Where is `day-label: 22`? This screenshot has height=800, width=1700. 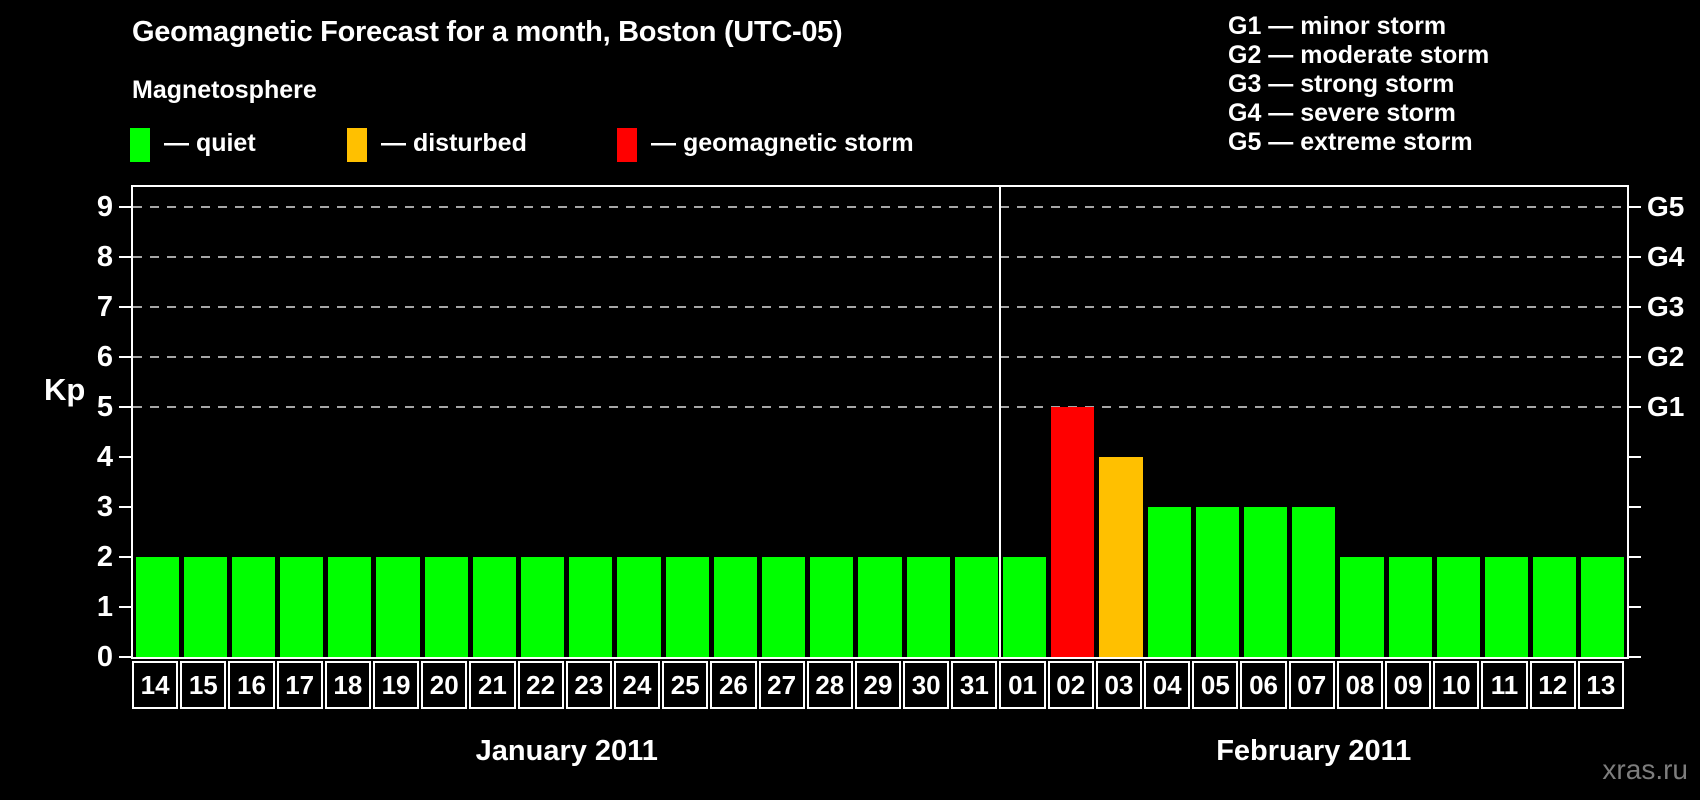 day-label: 22 is located at coordinates (540, 685).